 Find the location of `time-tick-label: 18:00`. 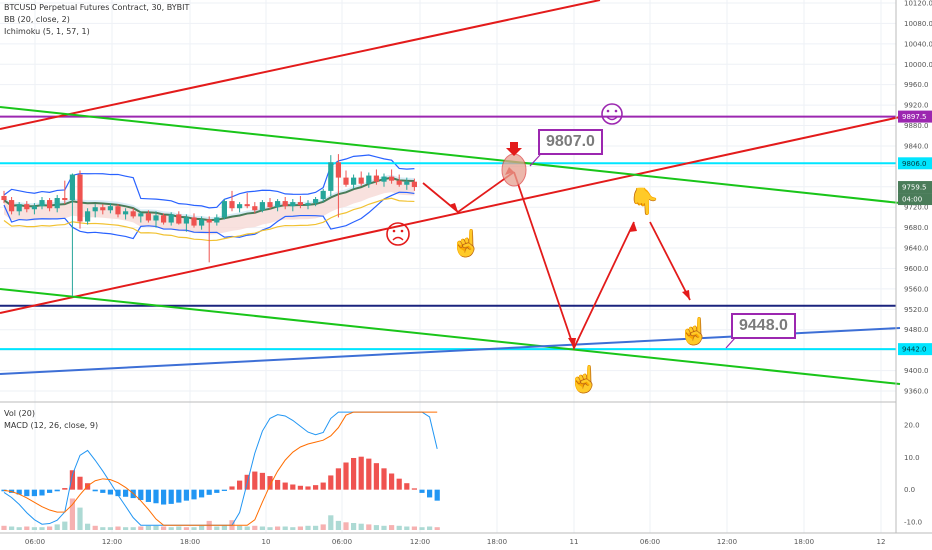

time-tick-label: 18:00 is located at coordinates (804, 542).